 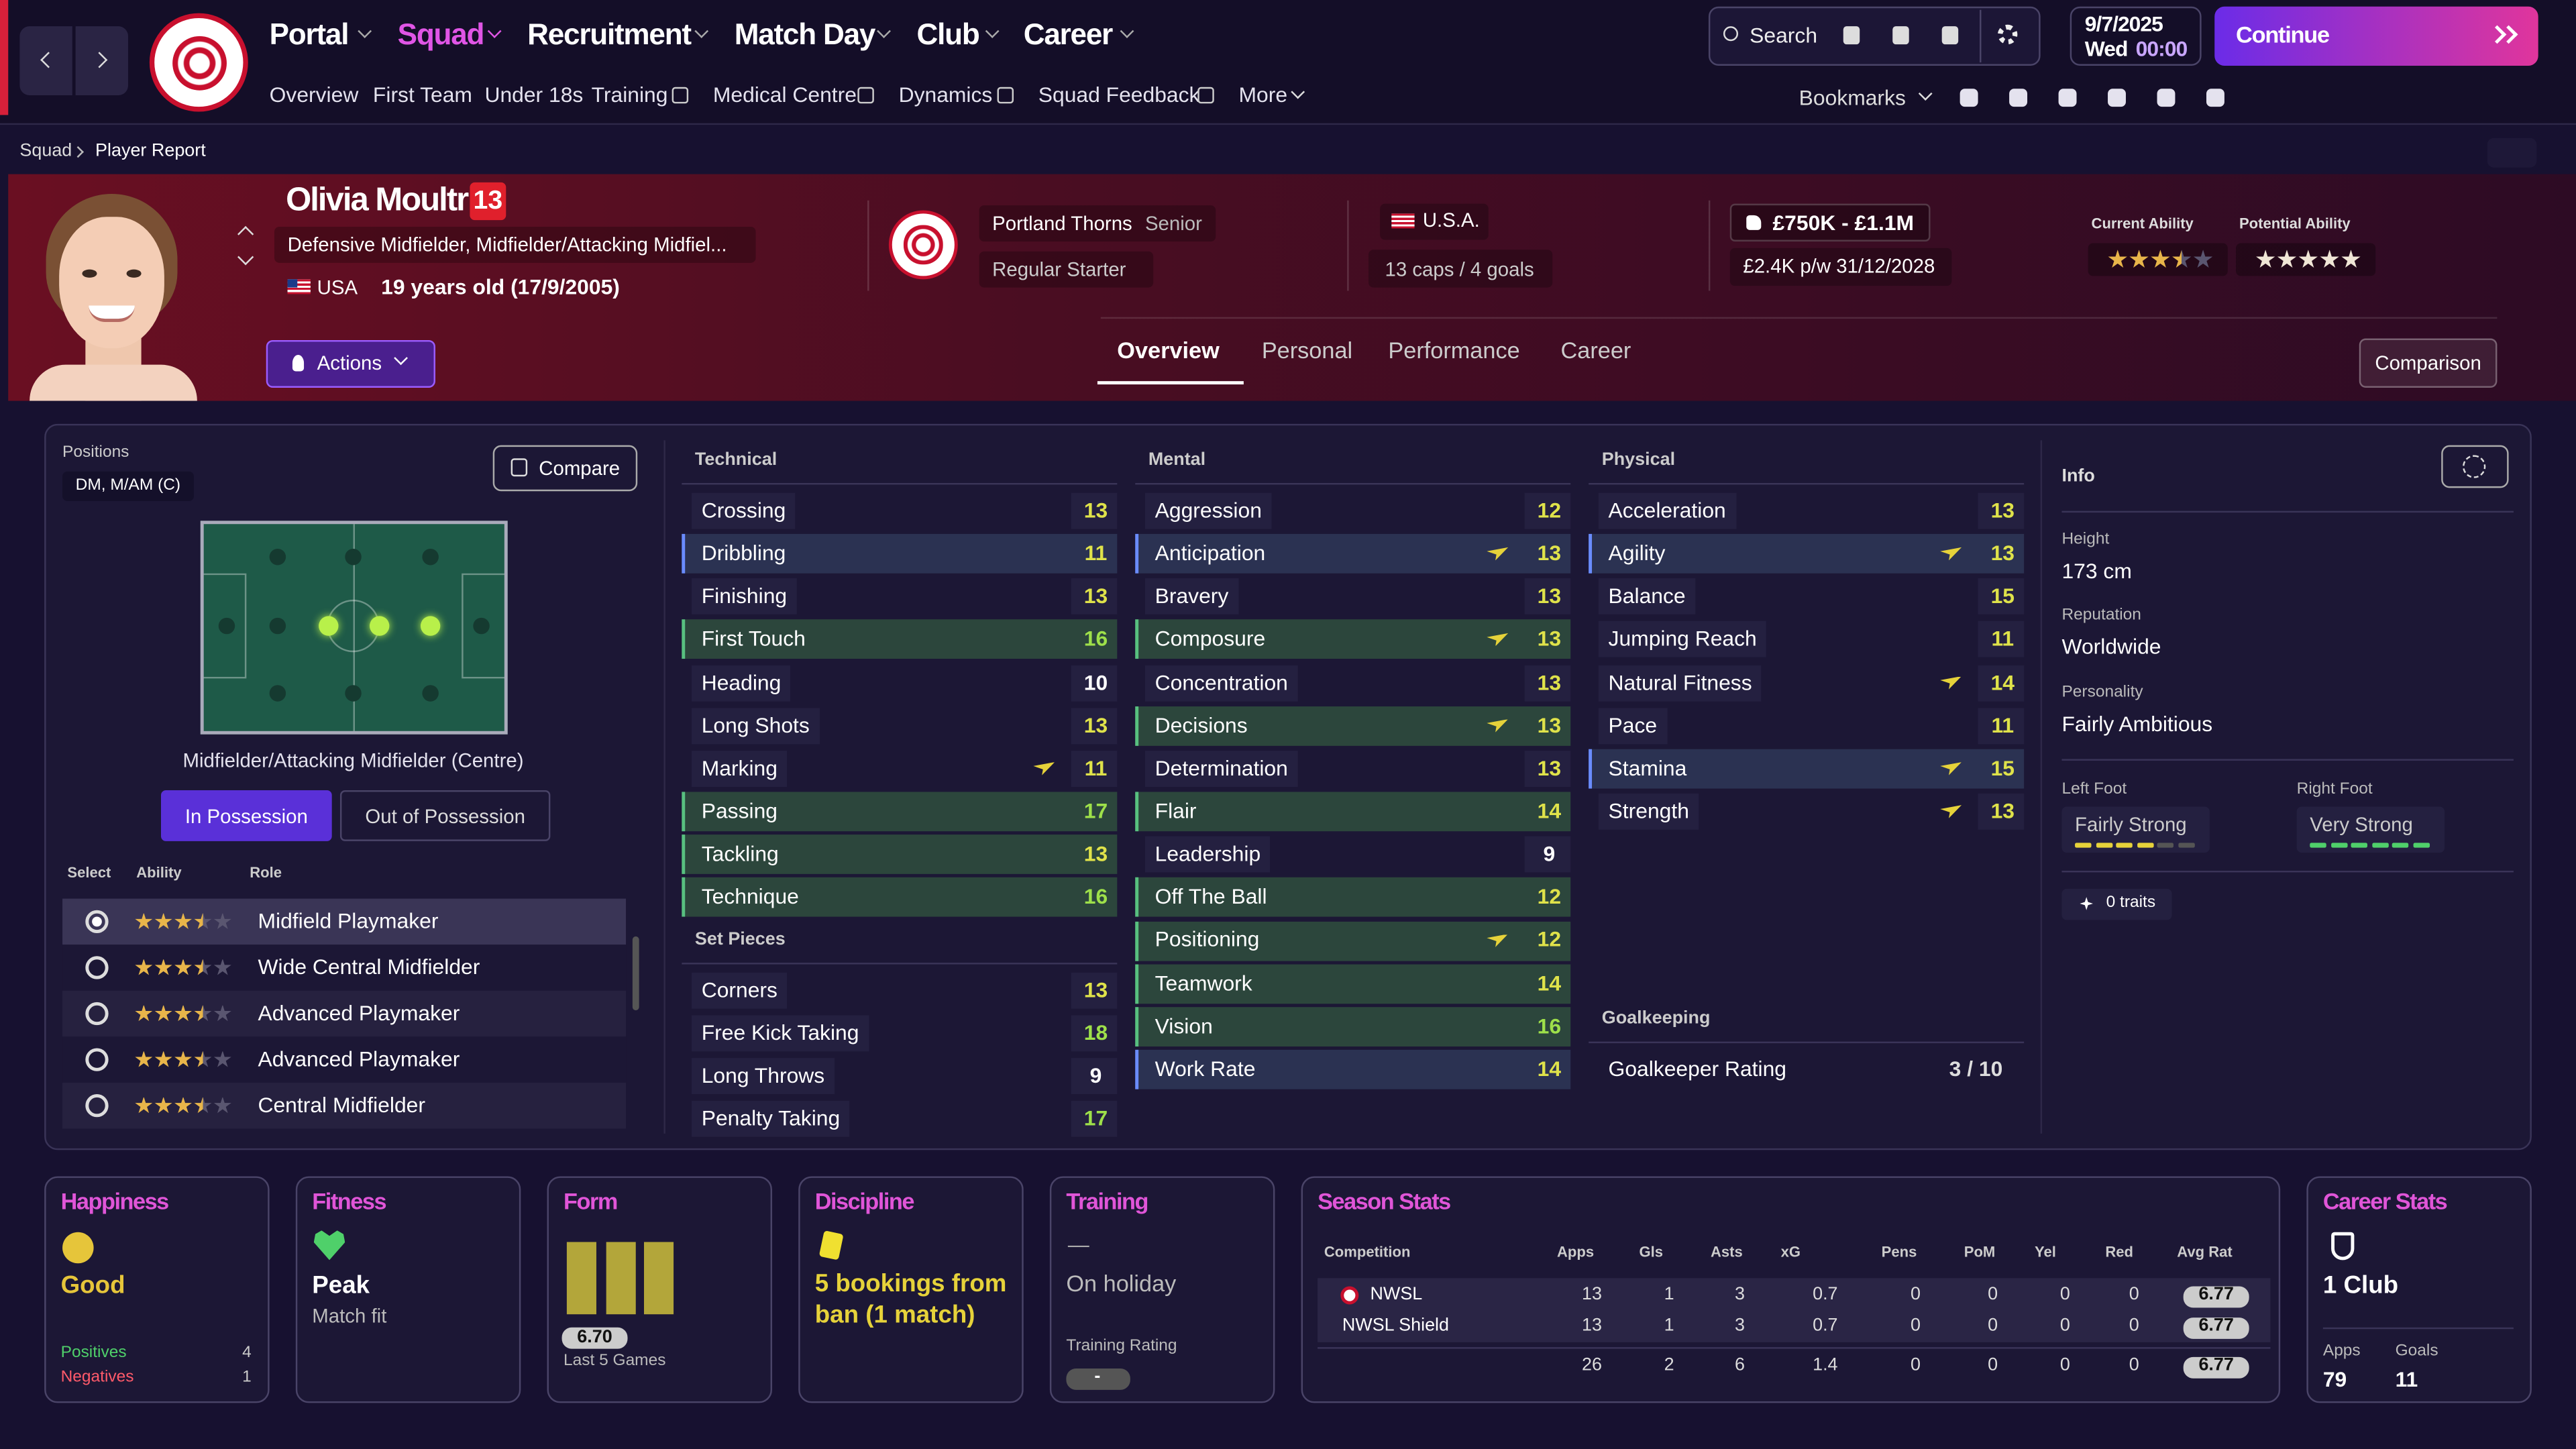 What do you see at coordinates (2160, 259) in the screenshot?
I see `current-ability-stars` at bounding box center [2160, 259].